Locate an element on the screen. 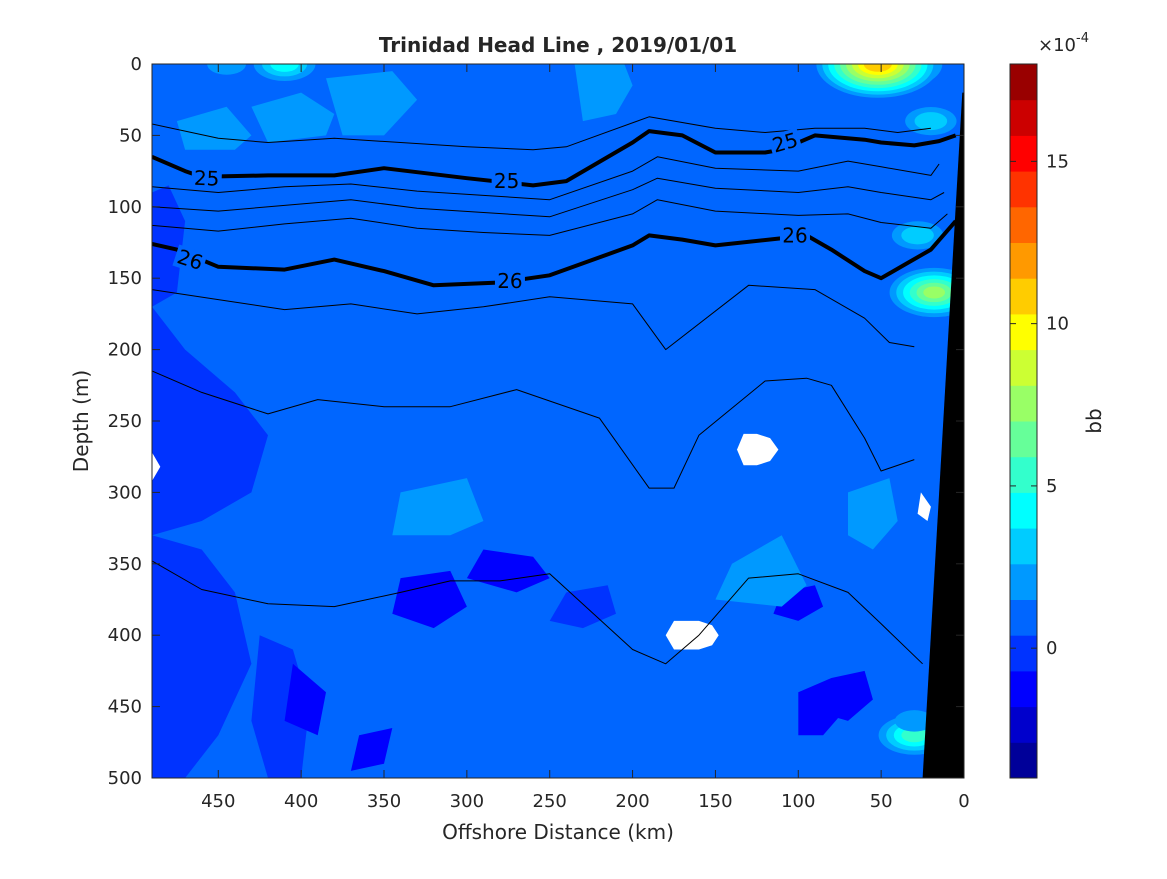 This screenshot has width=1167, height=879. y-tick-label: 350 is located at coordinates (125, 564).